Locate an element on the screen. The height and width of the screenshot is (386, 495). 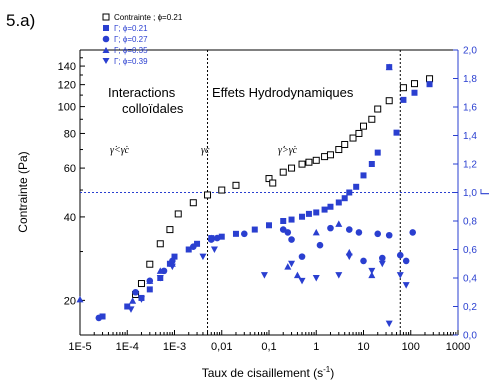
y-left-tick-label: 40 is located at coordinates (70, 218).